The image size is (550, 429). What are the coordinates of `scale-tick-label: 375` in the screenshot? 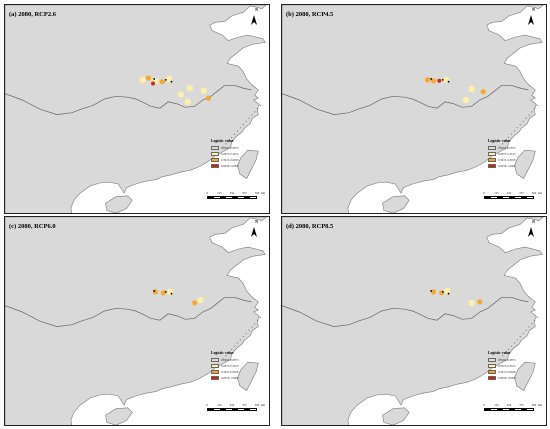 It's located at (244, 405).